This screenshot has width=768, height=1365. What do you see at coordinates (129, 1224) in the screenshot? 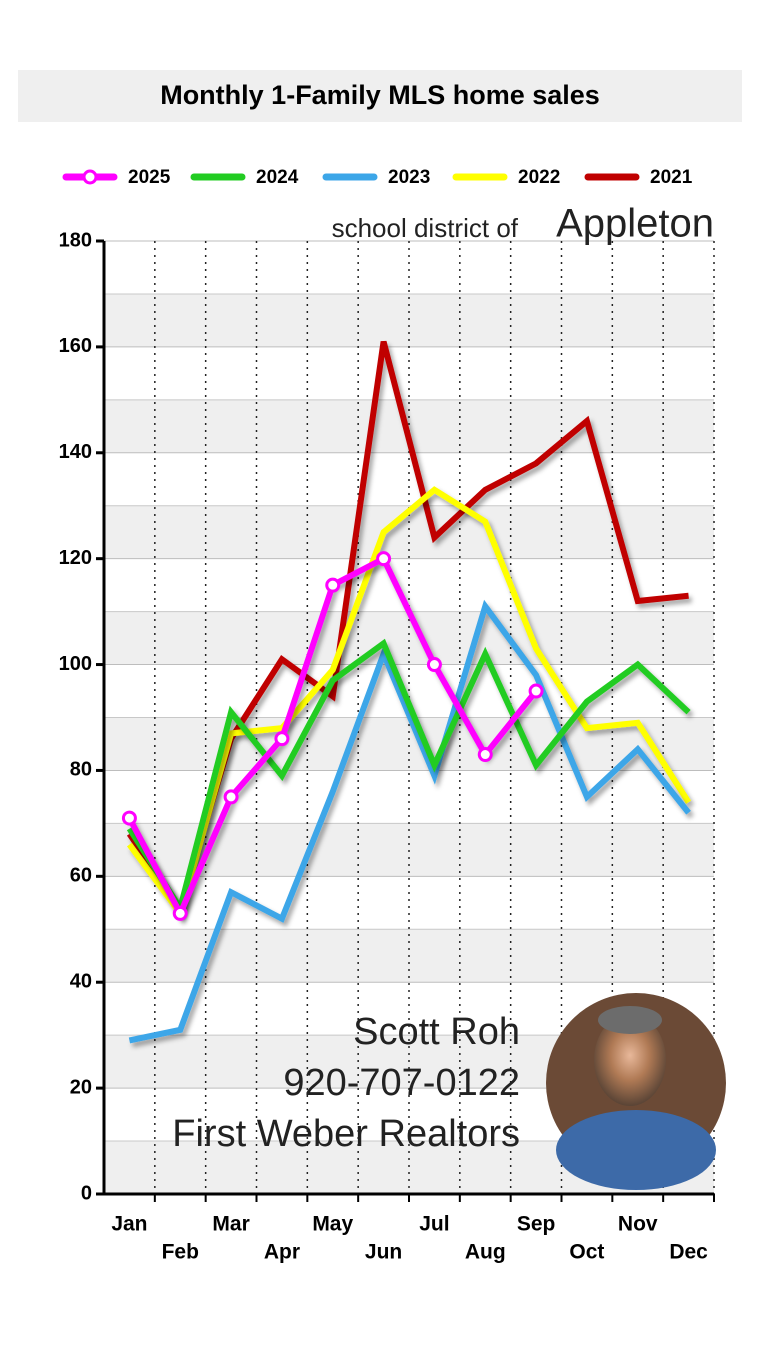
I see `x-tick-label: Jan` at bounding box center [129, 1224].